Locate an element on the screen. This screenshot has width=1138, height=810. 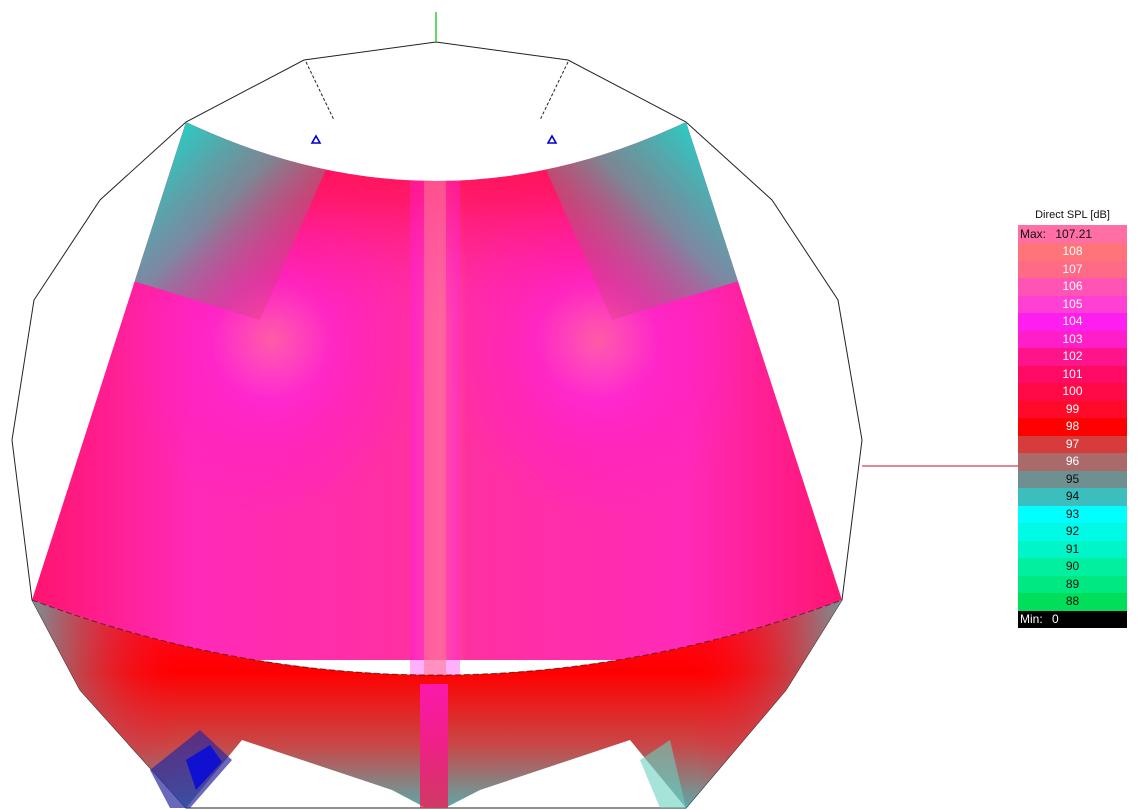
legend-level: 99 is located at coordinates (1072, 409).